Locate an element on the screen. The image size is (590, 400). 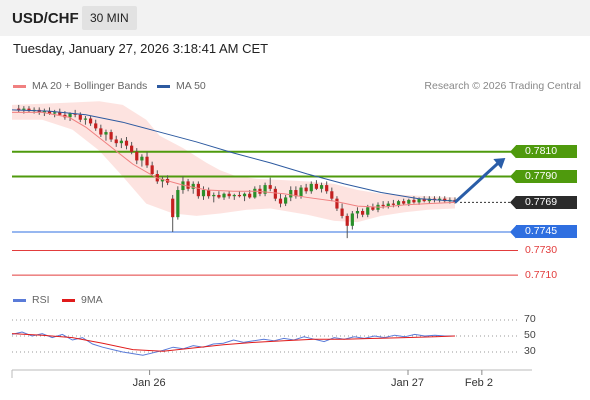
rsi-tick-label: 70 is located at coordinates (530, 319).